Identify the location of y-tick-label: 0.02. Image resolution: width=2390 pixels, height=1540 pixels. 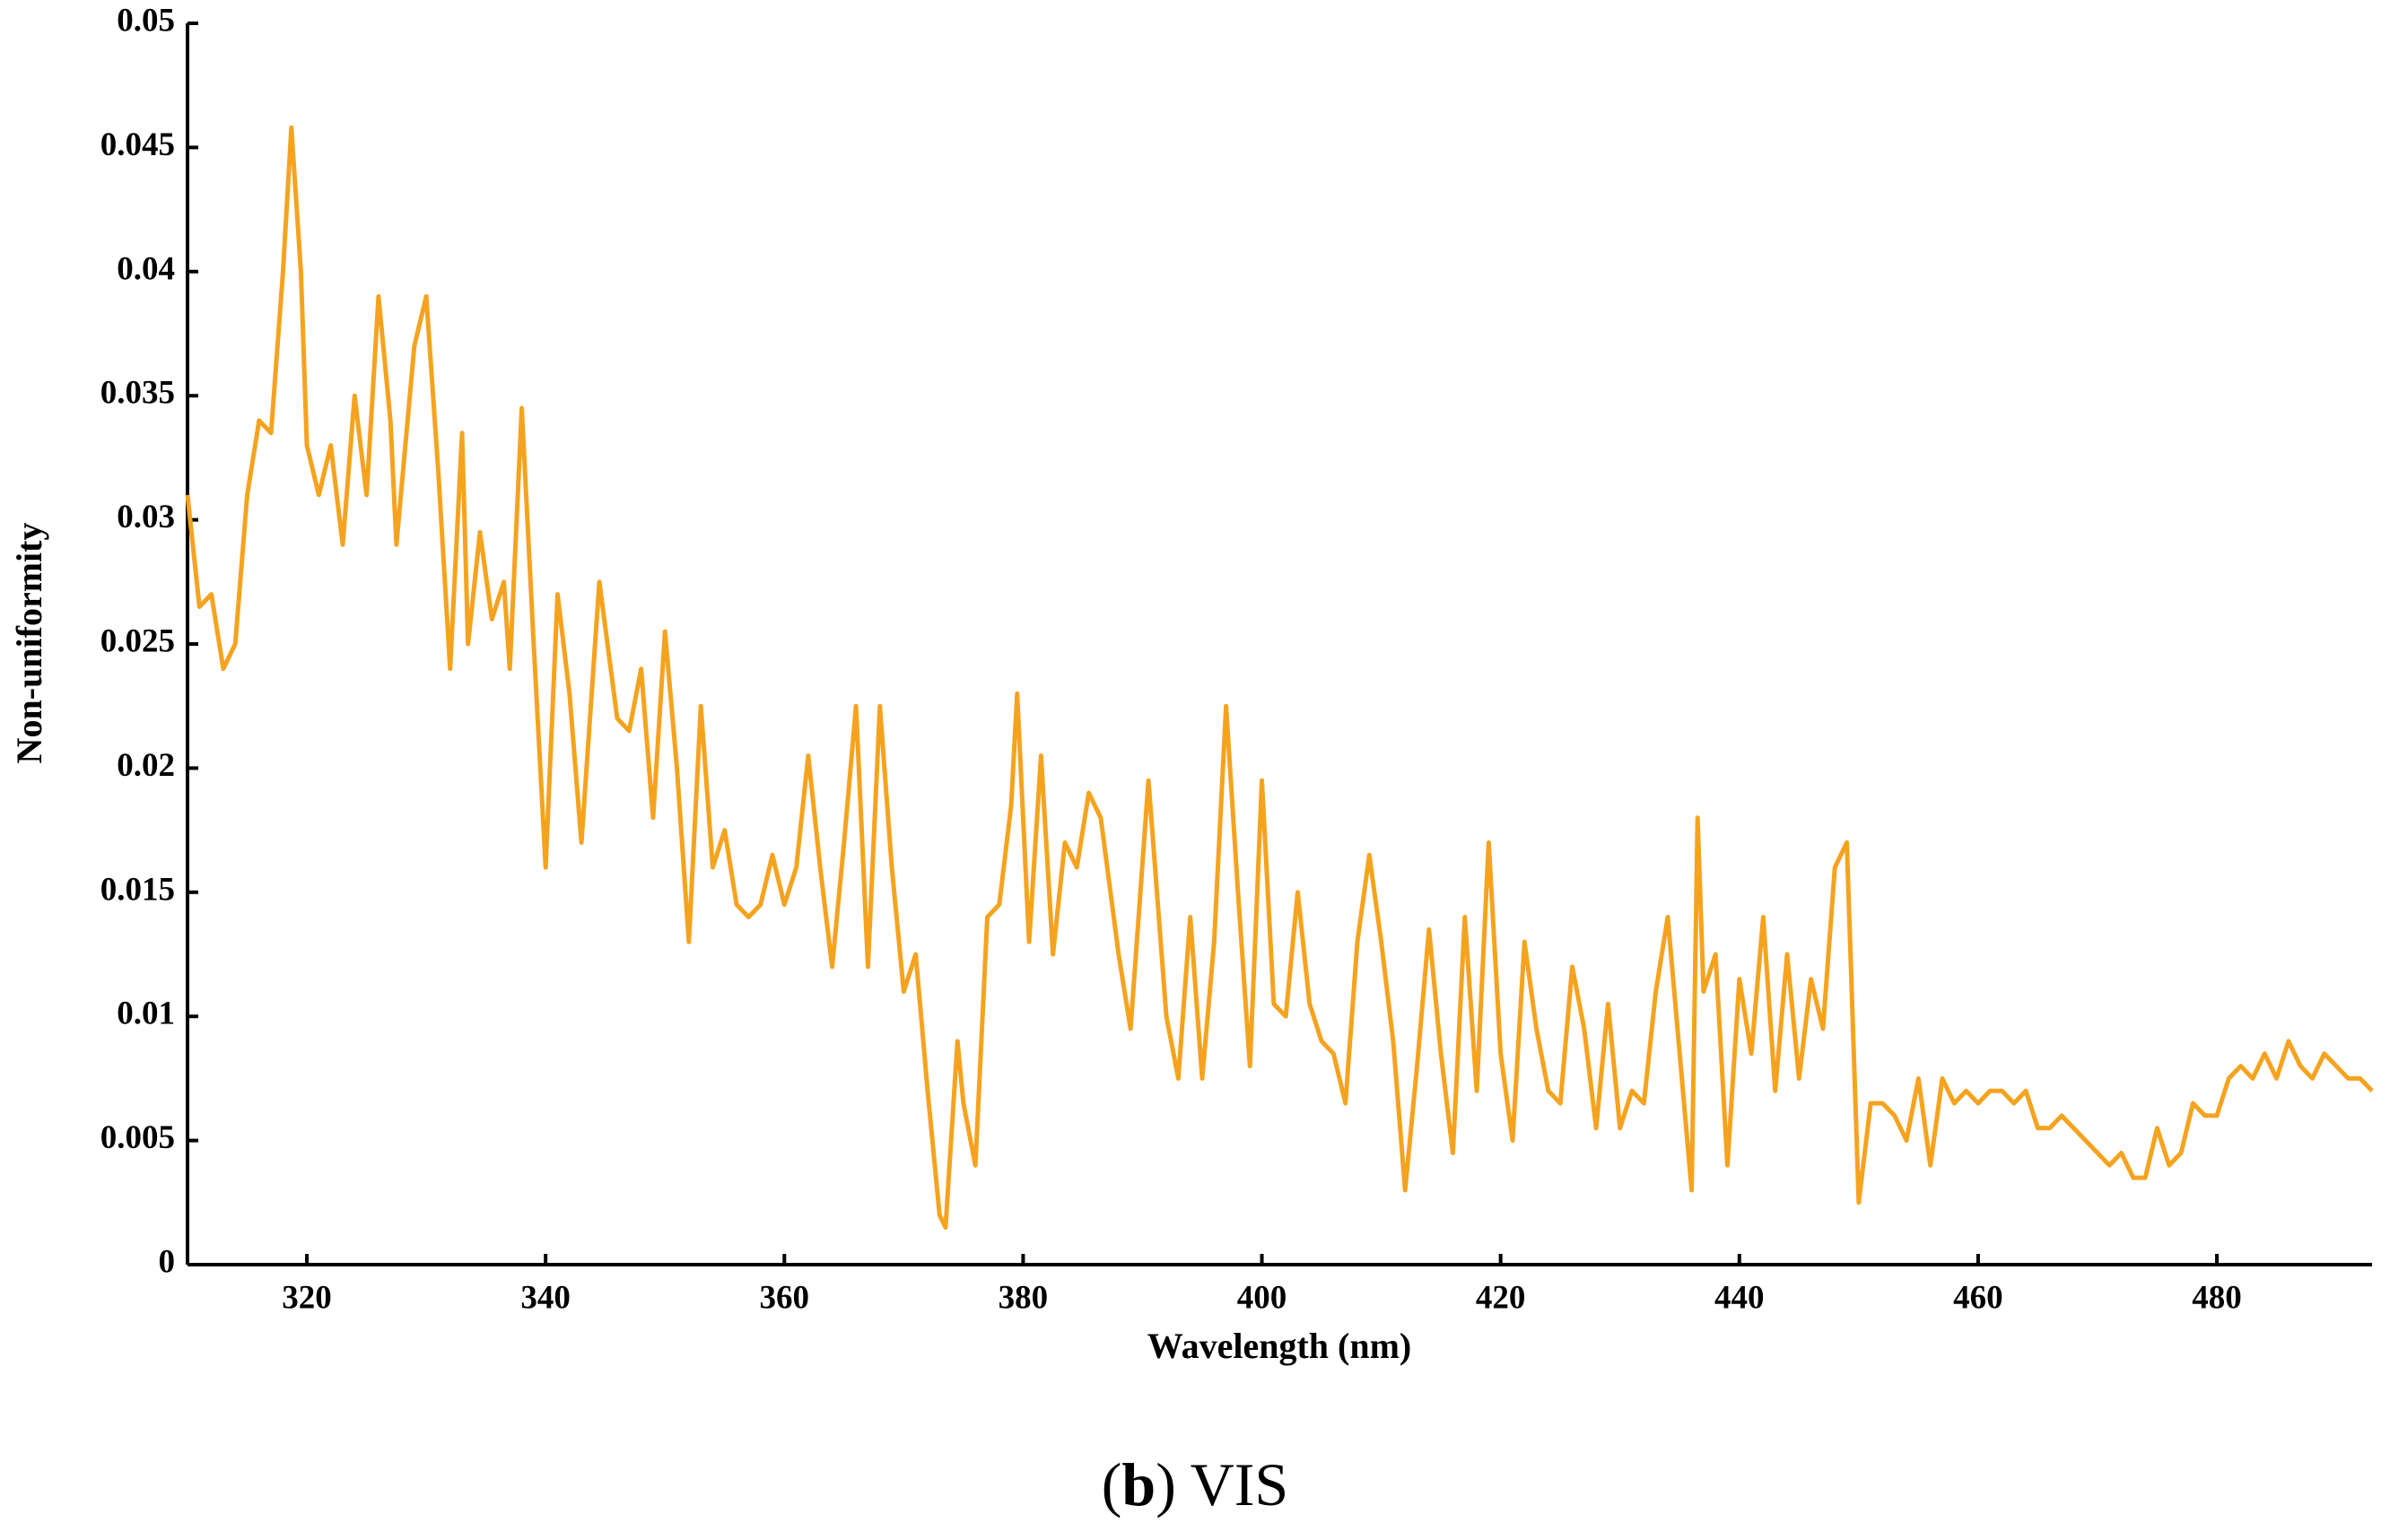
(146, 765).